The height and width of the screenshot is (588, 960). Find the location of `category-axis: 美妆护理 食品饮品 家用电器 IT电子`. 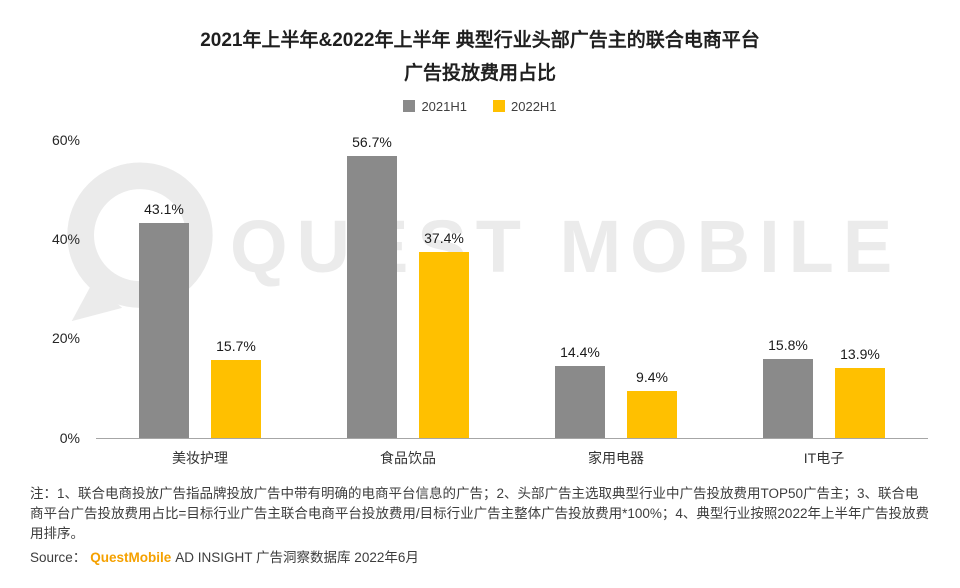

category-axis: 美妆护理 食品饮品 家用电器 IT电子 is located at coordinates (512, 458).